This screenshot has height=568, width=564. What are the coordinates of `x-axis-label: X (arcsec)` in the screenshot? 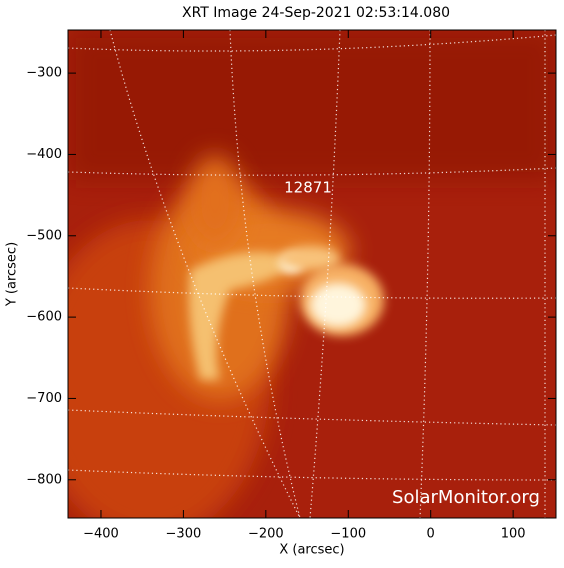 It's located at (311, 550).